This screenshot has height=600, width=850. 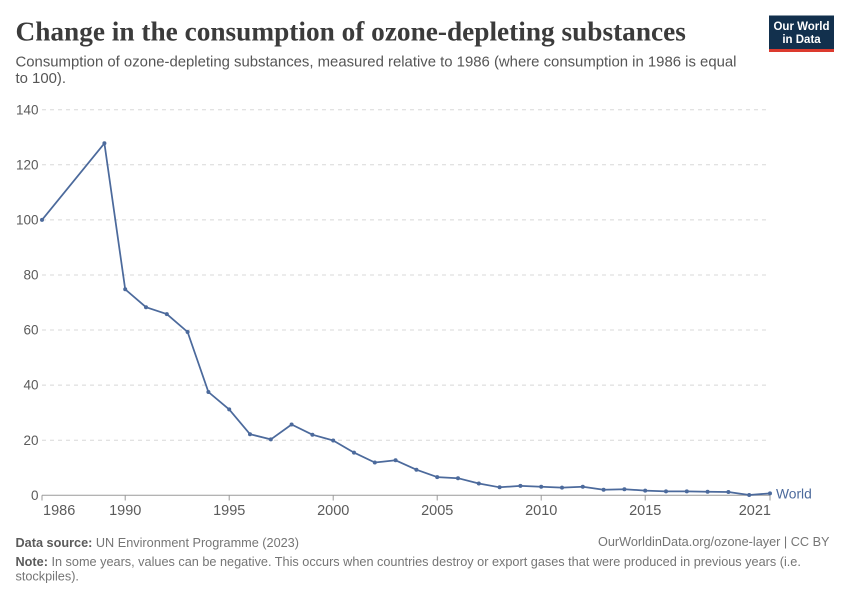 I want to click on svg-text: World, so click(x=794, y=494).